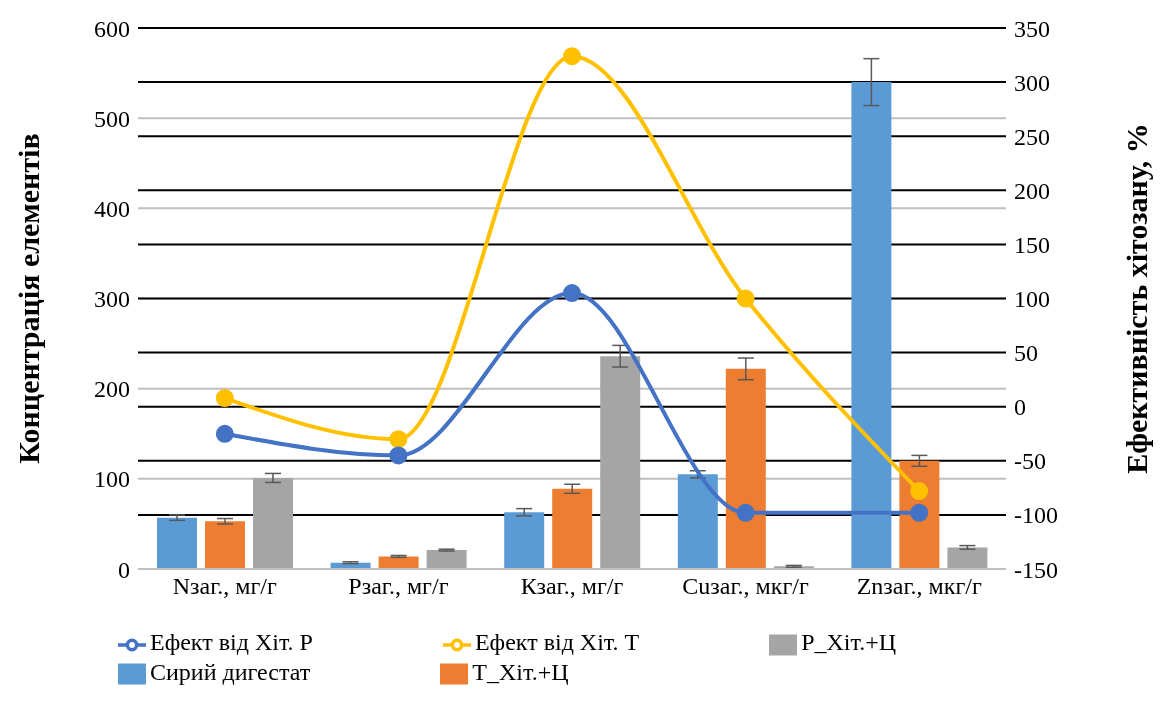 The image size is (1164, 702). What do you see at coordinates (557, 642) in the screenshot?
I see `legend-label: Ефект від Хіт. Т` at bounding box center [557, 642].